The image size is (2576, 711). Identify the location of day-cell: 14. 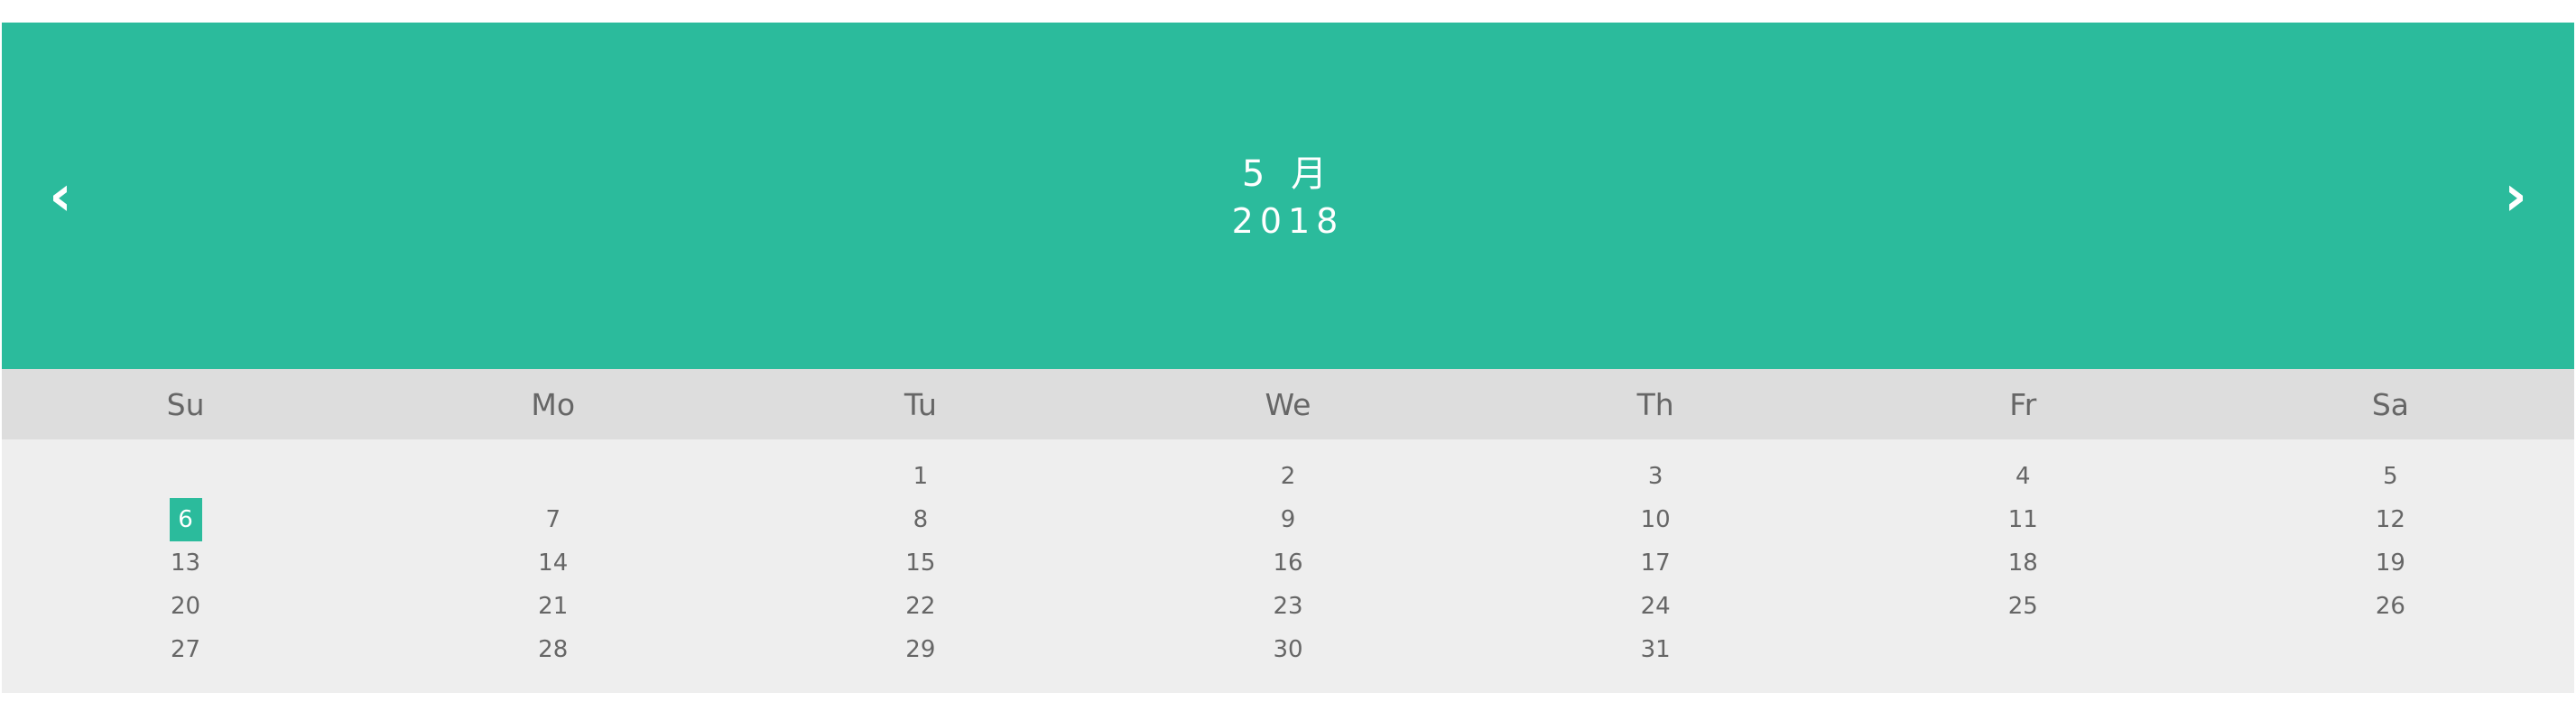
(553, 563).